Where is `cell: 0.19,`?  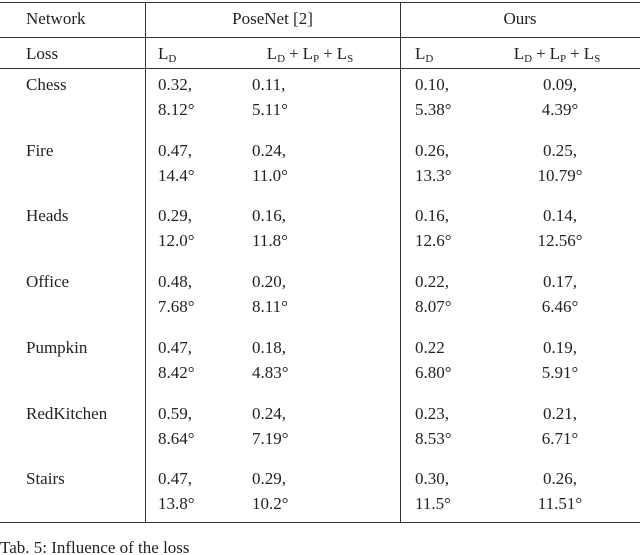 cell: 0.19, is located at coordinates (560, 347).